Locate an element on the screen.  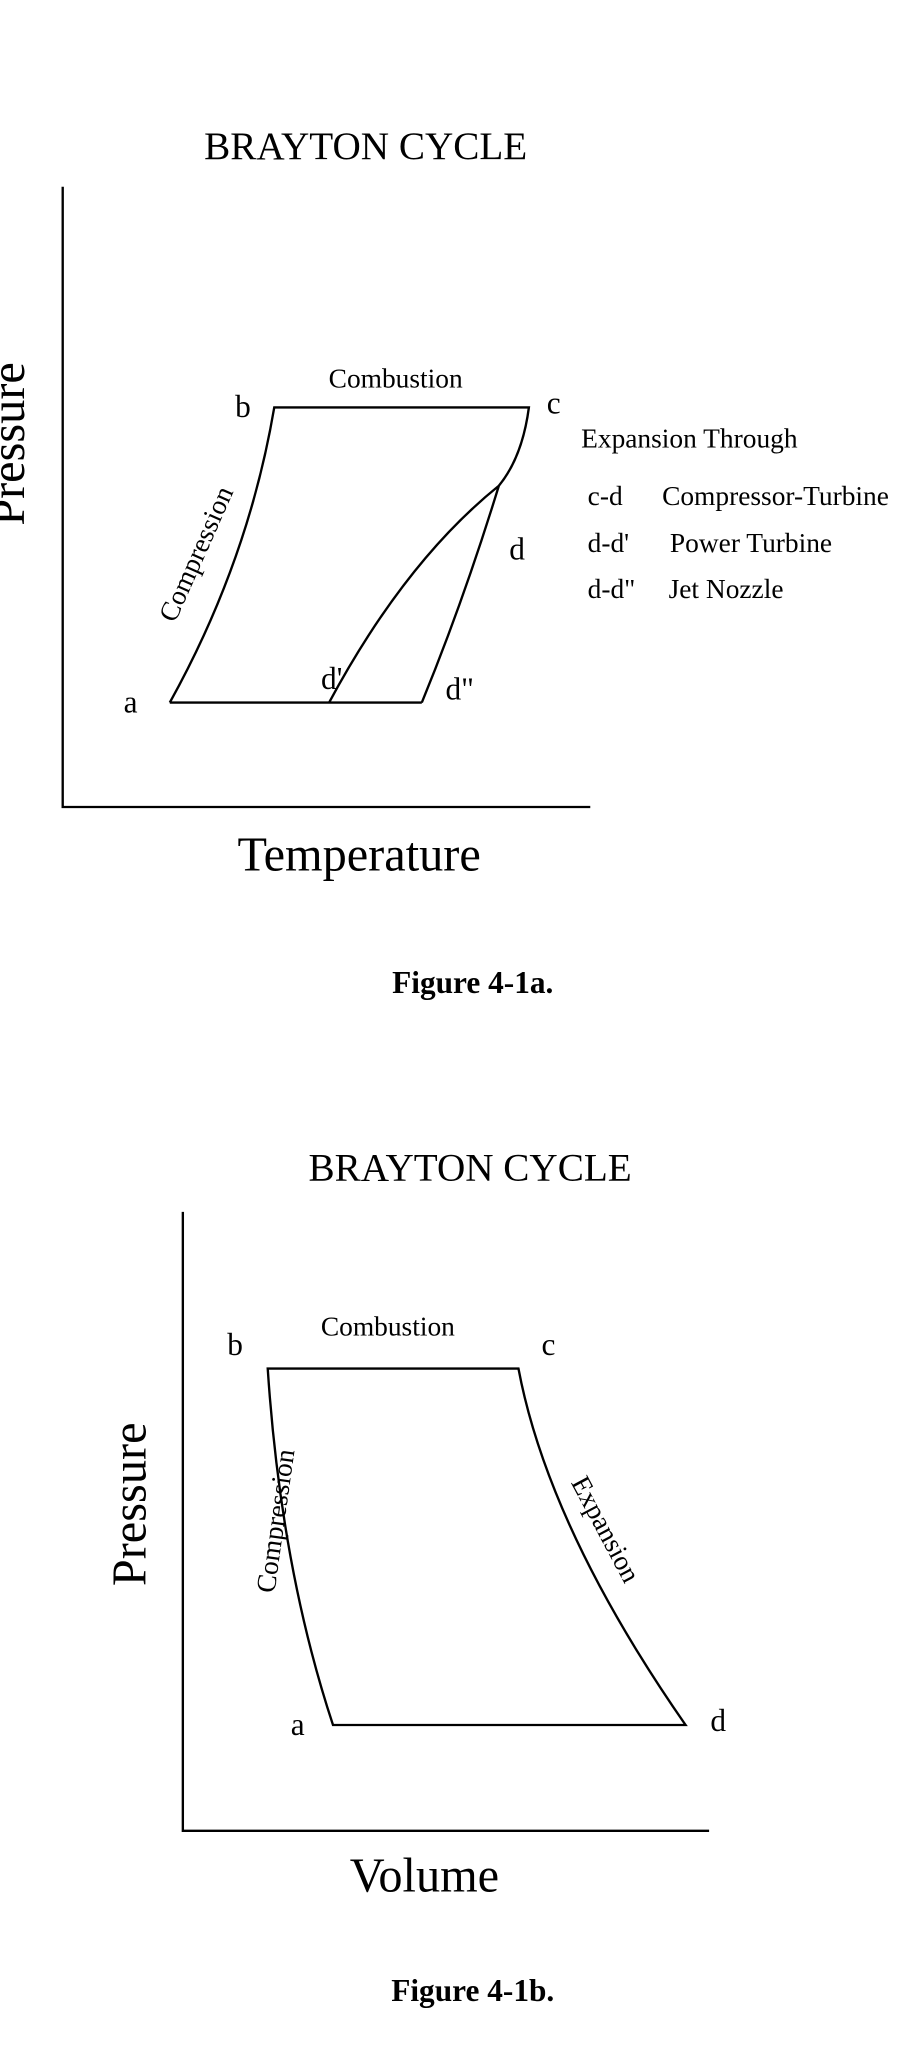
point-label: d" is located at coordinates (459, 688).